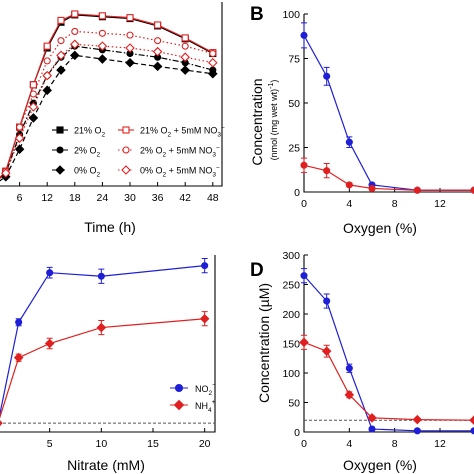 This screenshot has width=474, height=474. What do you see at coordinates (153, 444) in the screenshot?
I see `x-tick-label: 15` at bounding box center [153, 444].